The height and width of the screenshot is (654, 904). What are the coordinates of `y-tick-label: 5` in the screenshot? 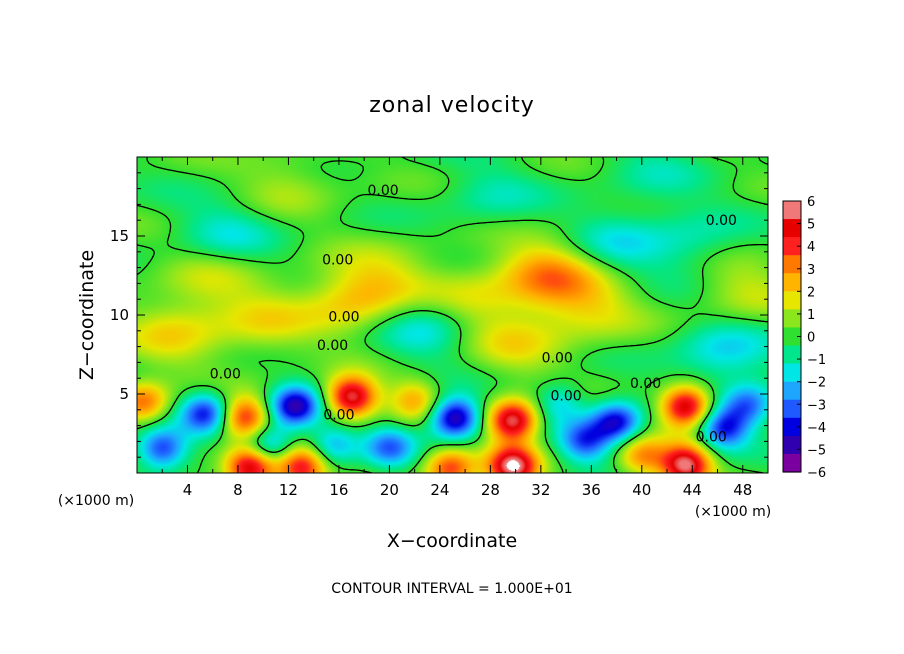 It's located at (124, 394).